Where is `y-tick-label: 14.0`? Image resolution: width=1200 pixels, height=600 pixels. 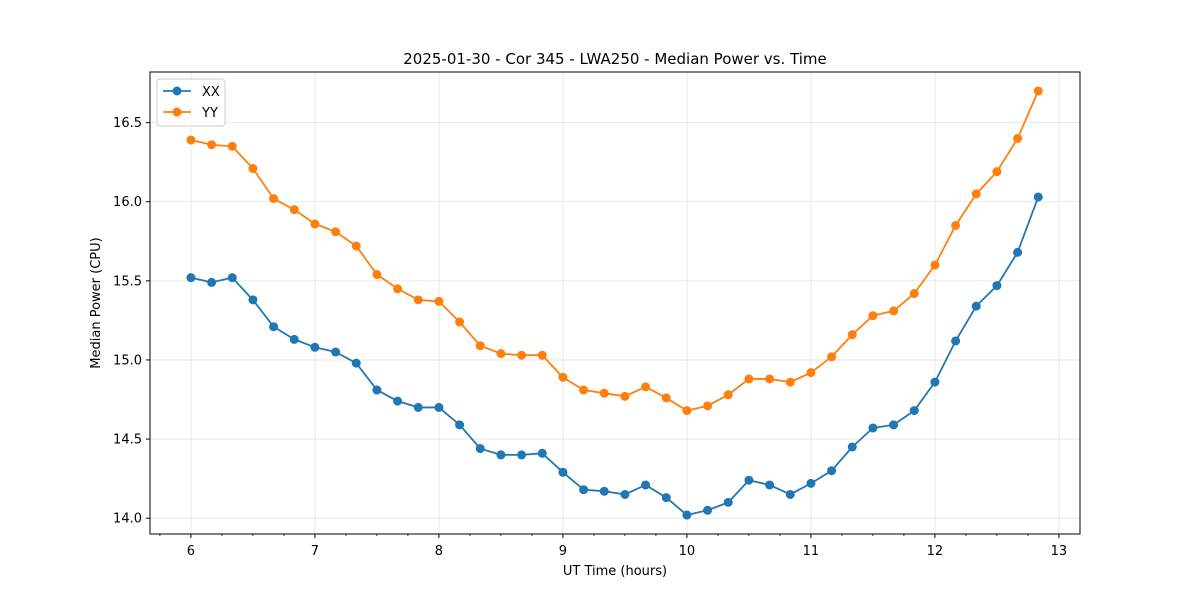 y-tick-label: 14.0 is located at coordinates (127, 519).